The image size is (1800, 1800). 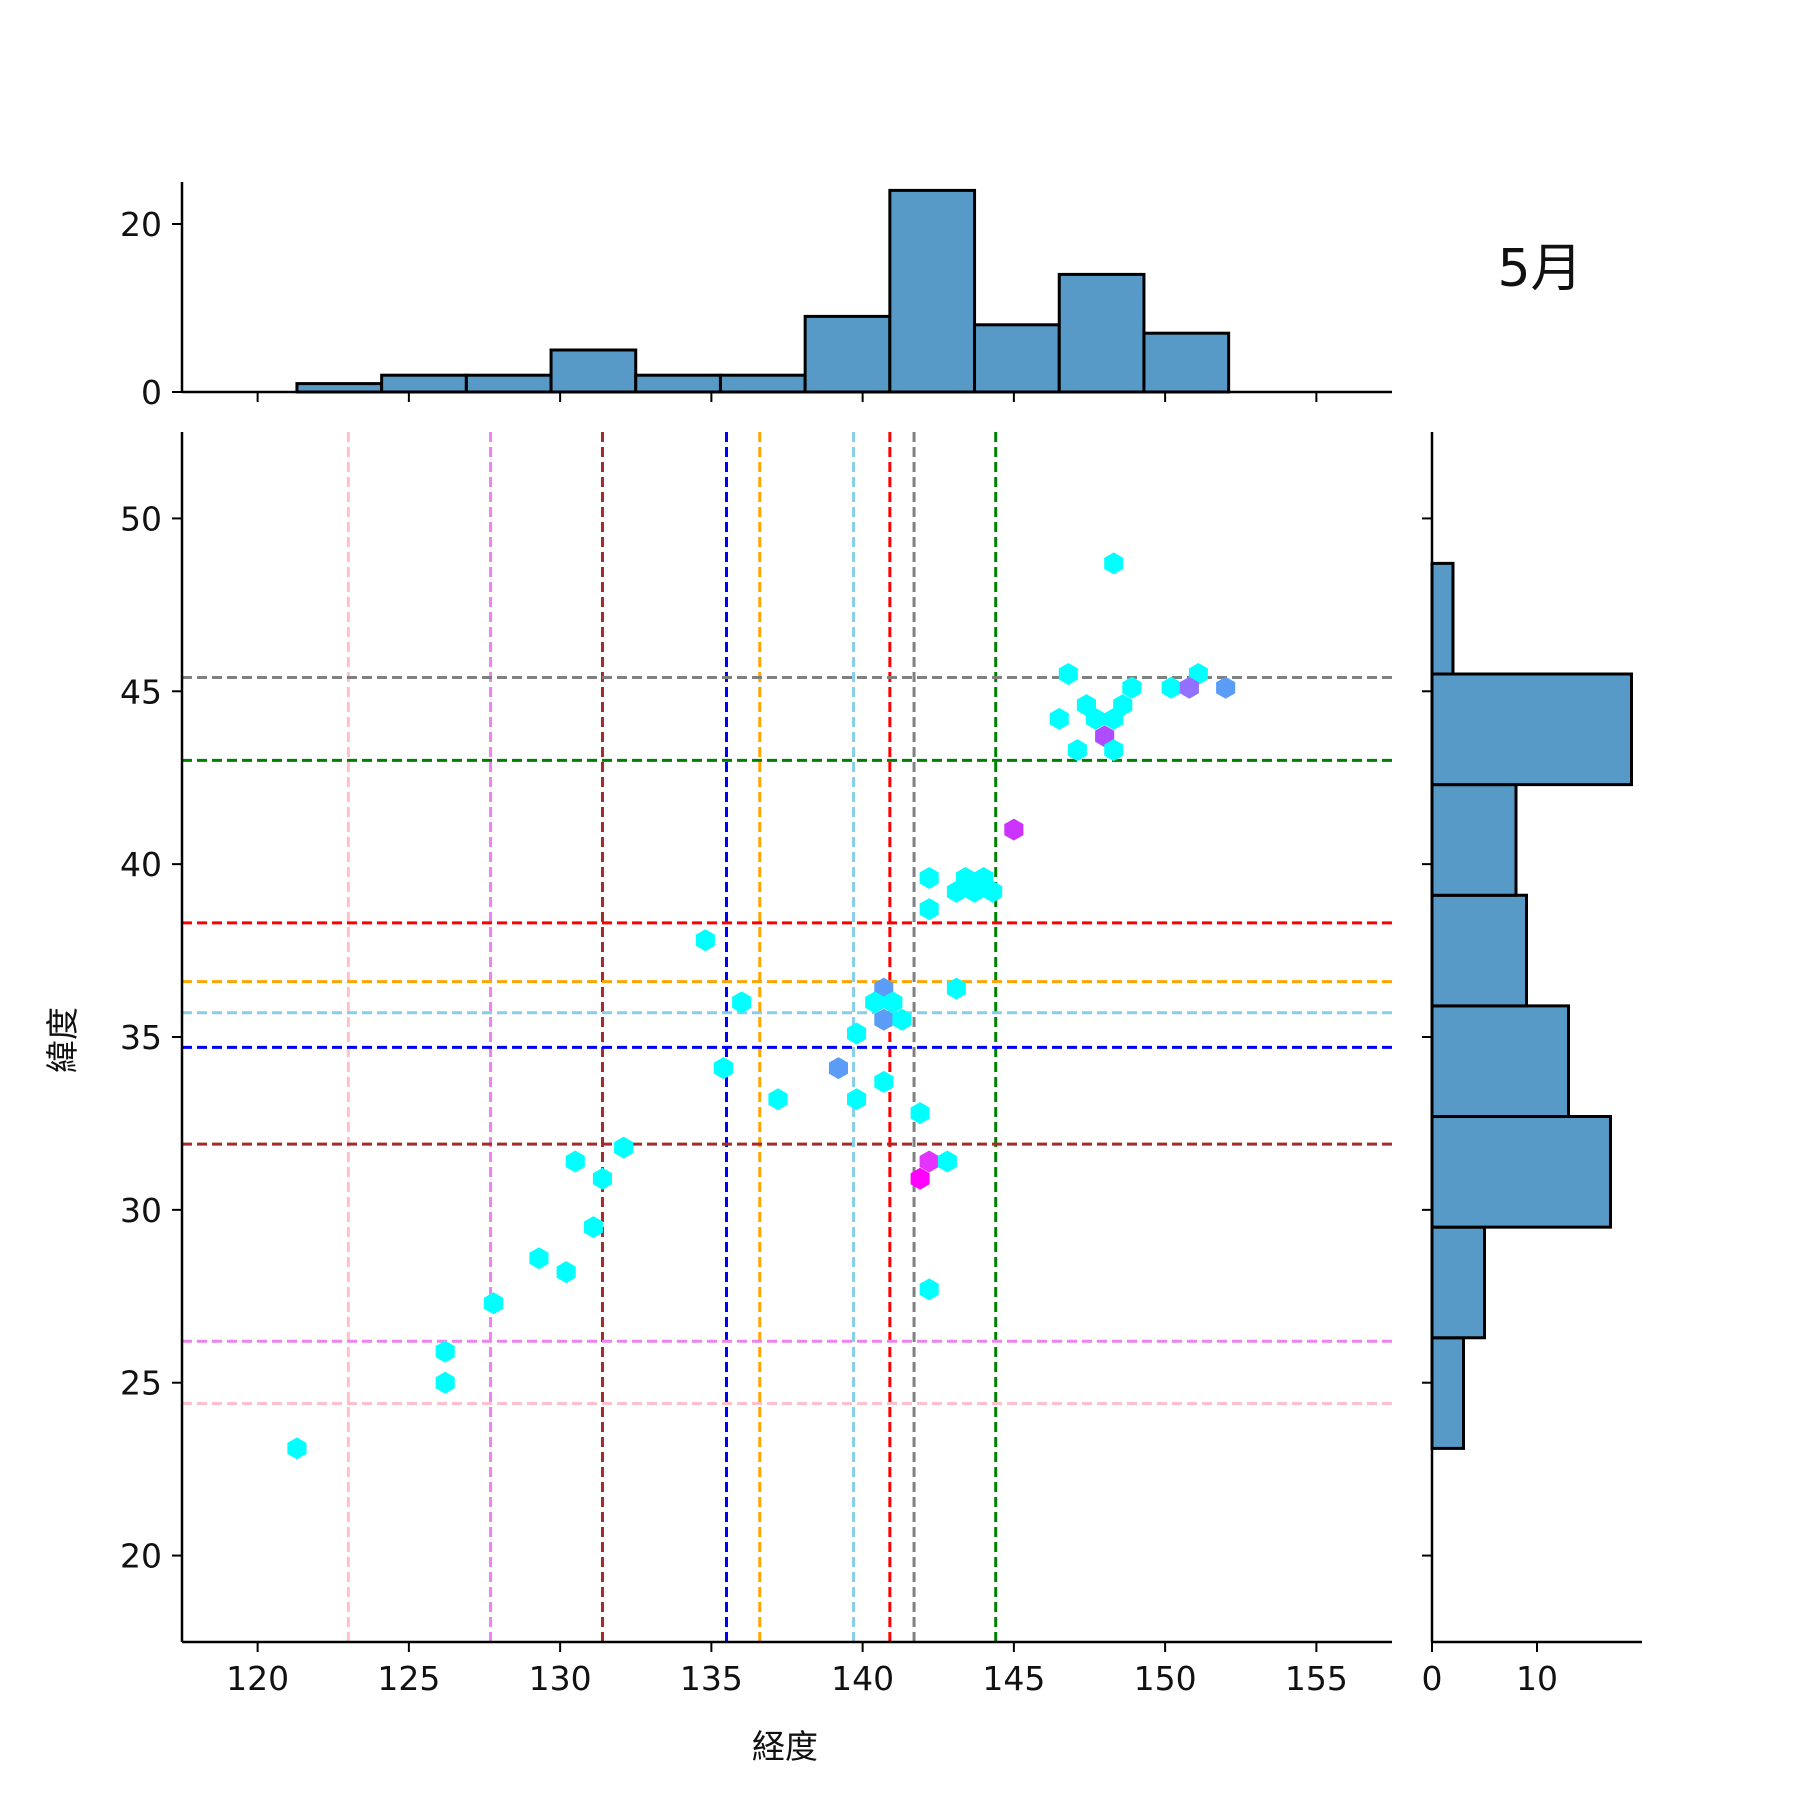 What do you see at coordinates (141, 1037) in the screenshot?
I see `y-tick-label: 35` at bounding box center [141, 1037].